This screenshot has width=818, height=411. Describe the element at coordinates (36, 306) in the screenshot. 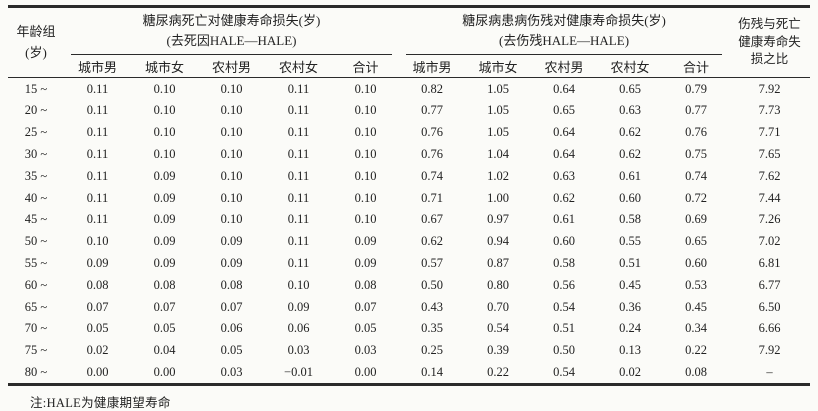

I see `age-cell: 65 ~` at that location.